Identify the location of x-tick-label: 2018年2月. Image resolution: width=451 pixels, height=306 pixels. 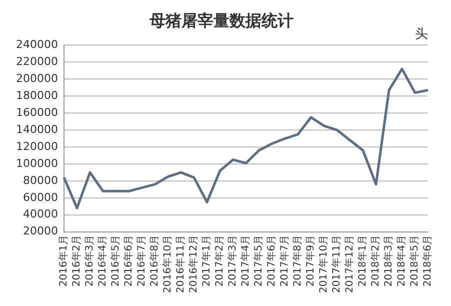
(376, 260).